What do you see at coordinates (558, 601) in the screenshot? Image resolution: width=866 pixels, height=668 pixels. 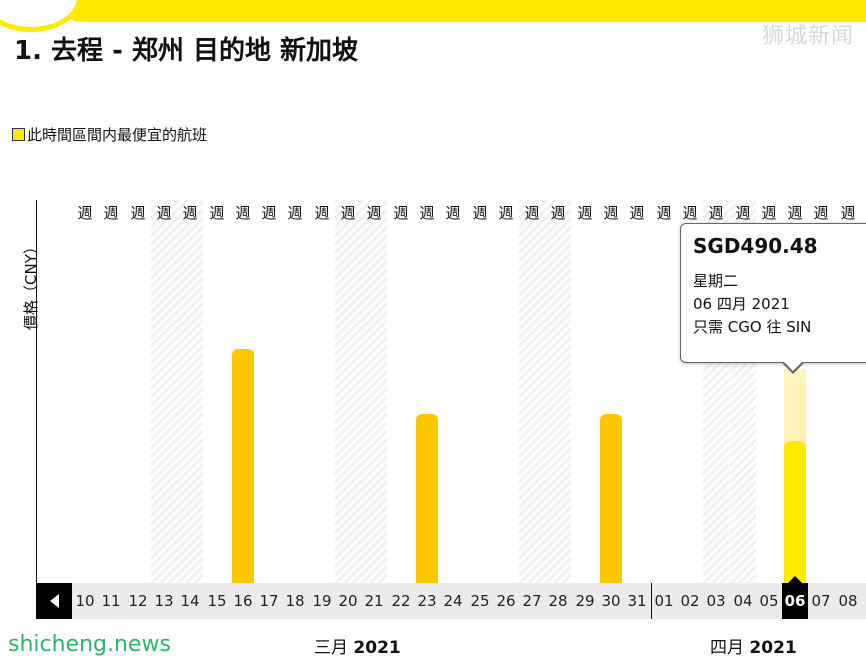 I see `date-cell: 28` at bounding box center [558, 601].